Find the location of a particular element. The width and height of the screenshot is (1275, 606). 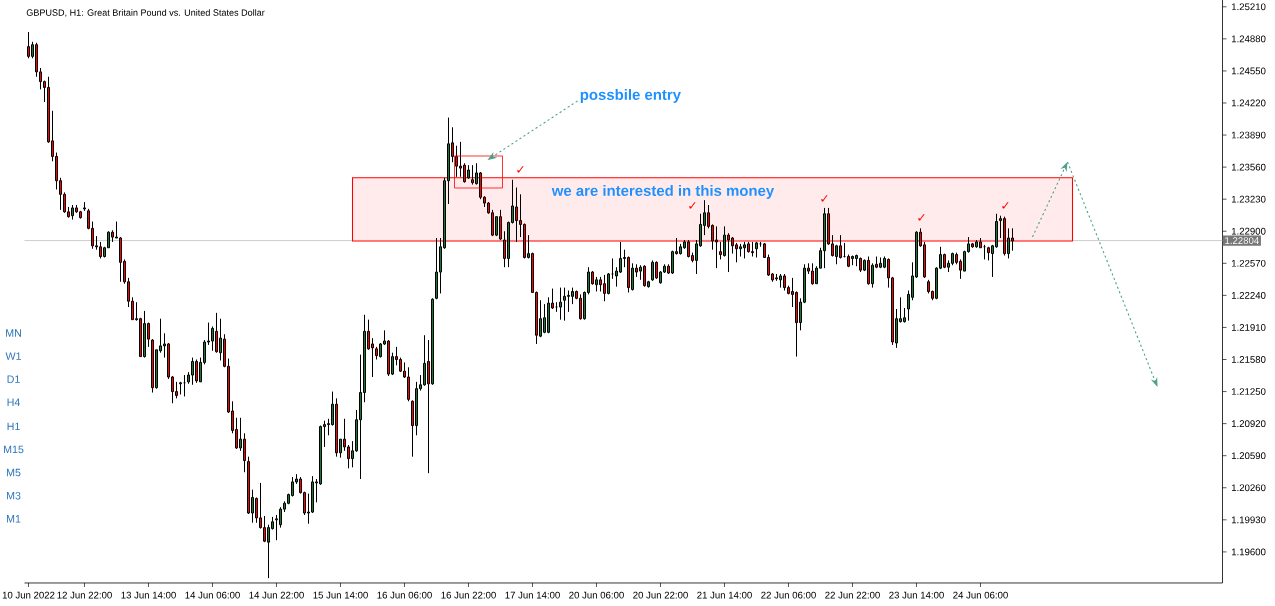

y-tick-label: 1.23230 is located at coordinates (1248, 199).